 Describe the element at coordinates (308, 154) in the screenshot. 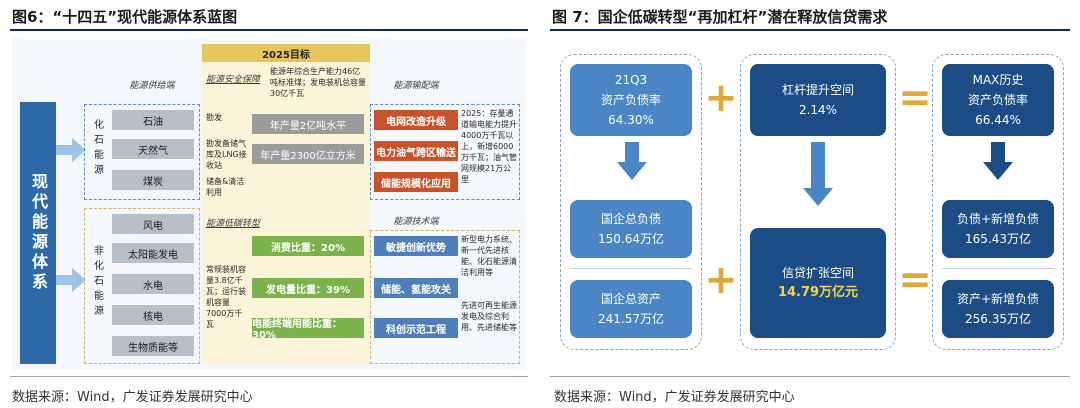

I see `gas-output-bar: 年产量2300亿立方米` at that location.